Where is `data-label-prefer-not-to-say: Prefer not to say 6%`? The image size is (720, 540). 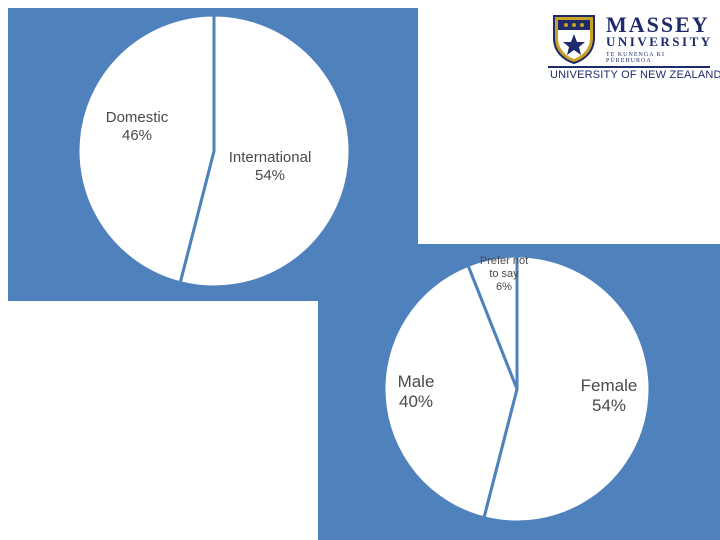 data-label-prefer-not-to-say: Prefer not to say 6% is located at coordinates (504, 274).